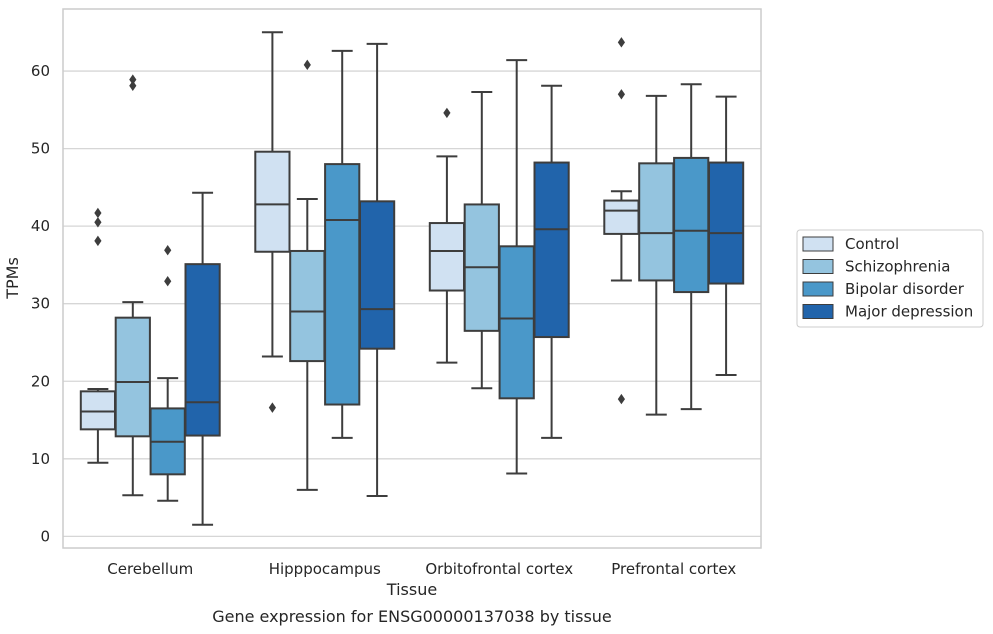 The image size is (993, 634). I want to click on y-tick-labels: 0 10 20 30 40 50 60, so click(40, 303).